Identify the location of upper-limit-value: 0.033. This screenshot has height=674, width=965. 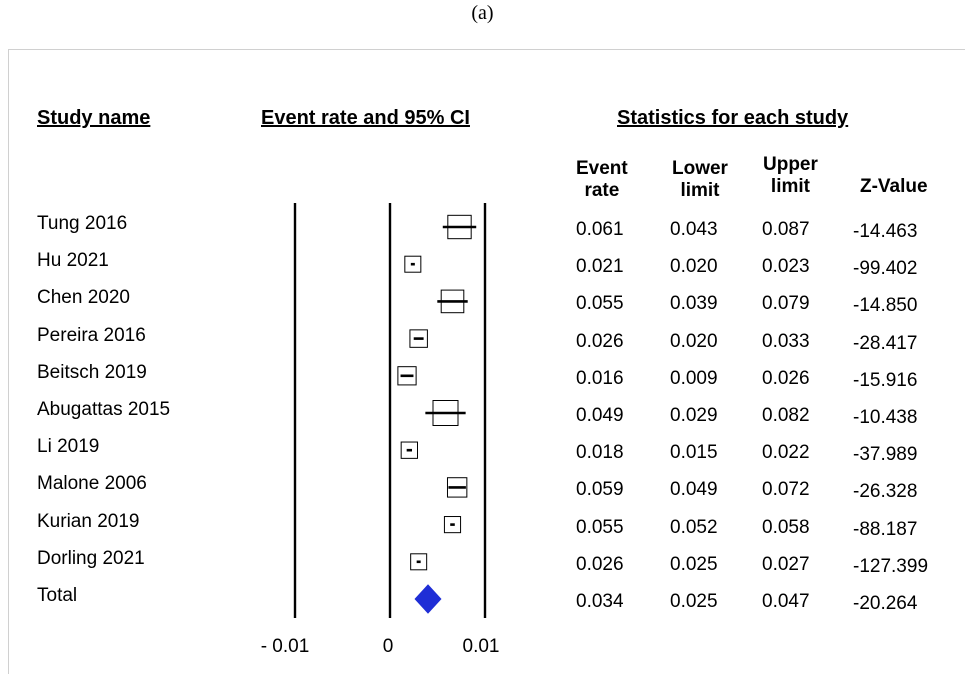
(786, 341).